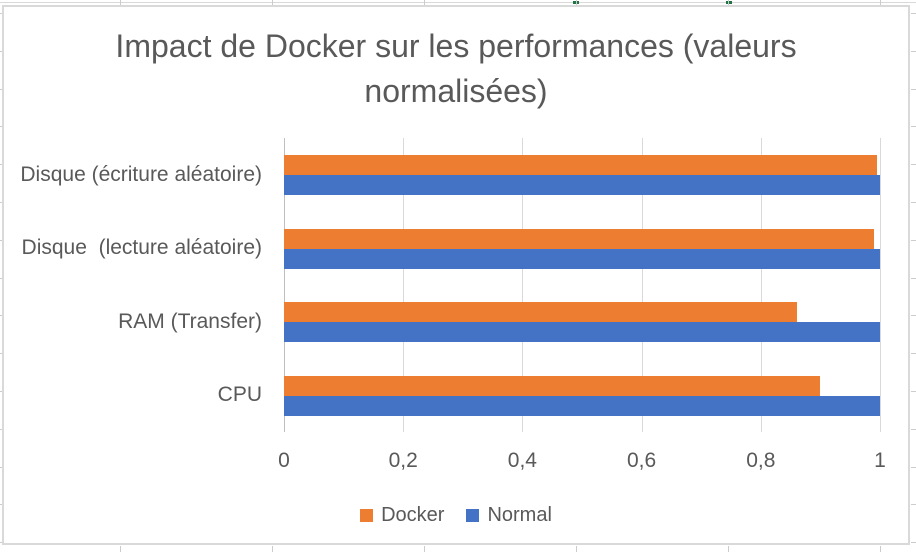 The image size is (916, 552). What do you see at coordinates (141, 174) in the screenshot?
I see `category-label: Disque (écriture aléatoire)` at bounding box center [141, 174].